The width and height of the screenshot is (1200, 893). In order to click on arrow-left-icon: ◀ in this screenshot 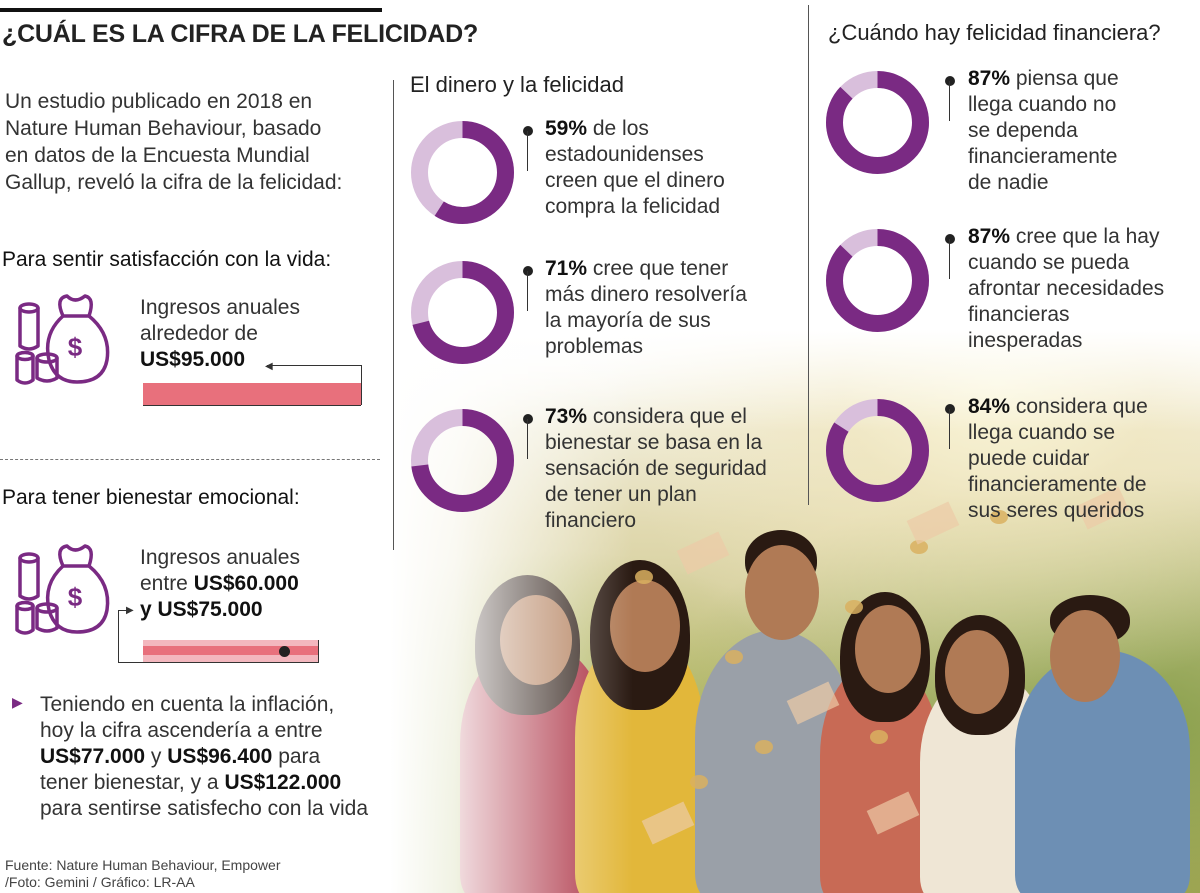, I will do `click(269, 366)`.